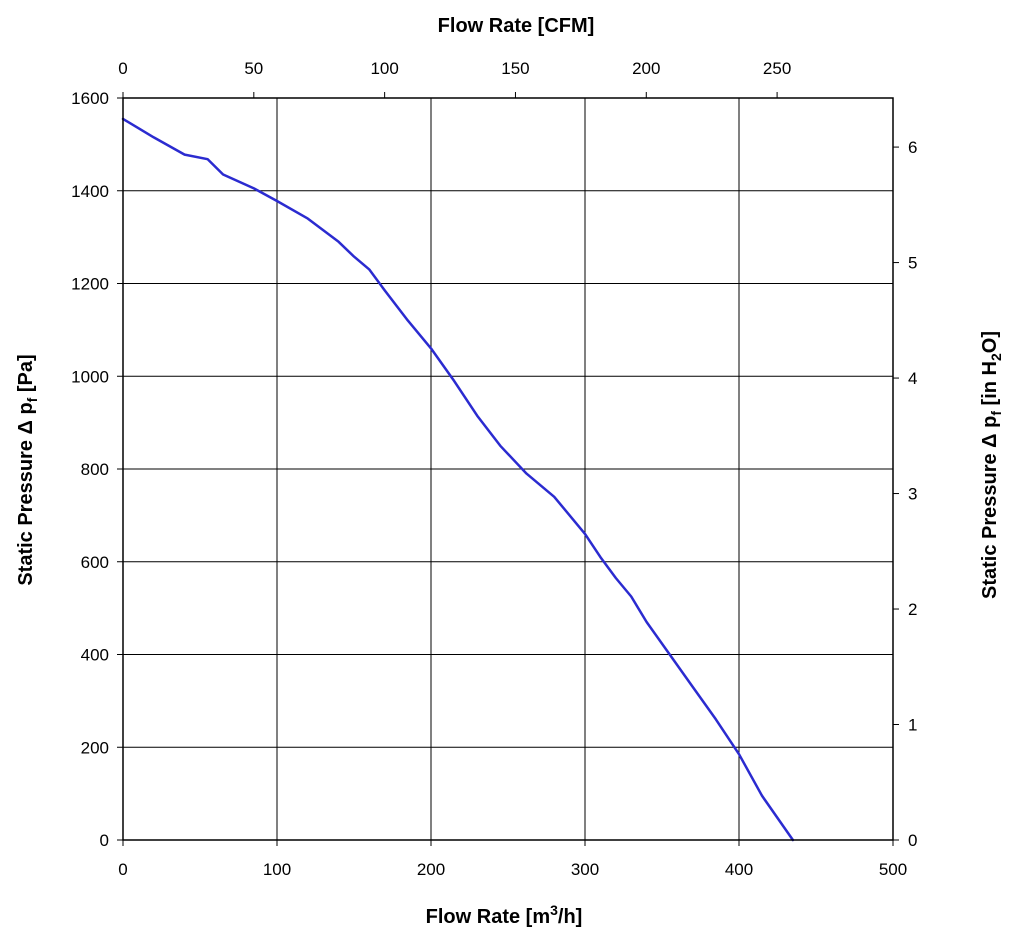 This screenshot has width=1024, height=948. I want to click on y-tick-label: 1400, so click(90, 191).